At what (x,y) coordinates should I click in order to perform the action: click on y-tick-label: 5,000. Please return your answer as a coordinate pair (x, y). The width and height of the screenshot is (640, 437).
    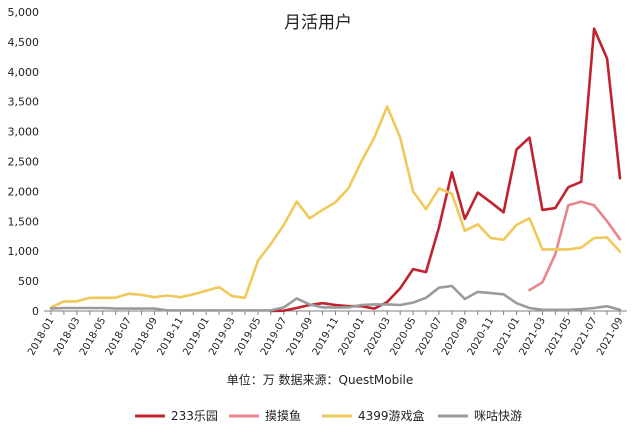
    Looking at the image, I should click on (24, 12).